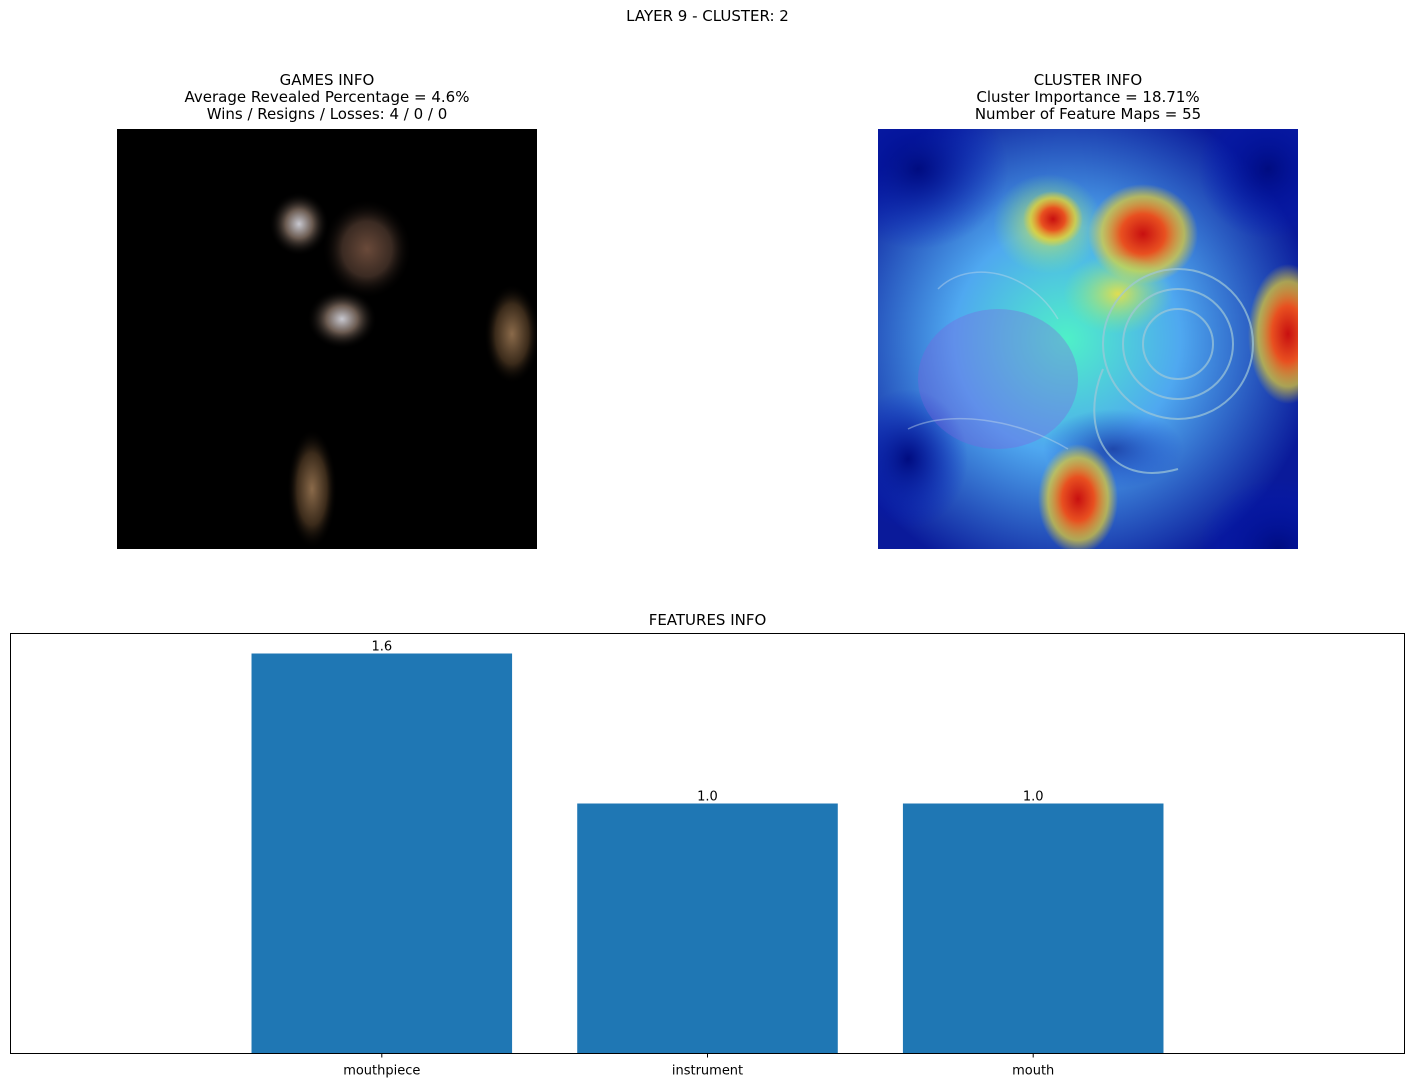 The image size is (1415, 1087). Describe the element at coordinates (707, 620) in the screenshot. I see `chart-title: FEATURES INFO` at that location.